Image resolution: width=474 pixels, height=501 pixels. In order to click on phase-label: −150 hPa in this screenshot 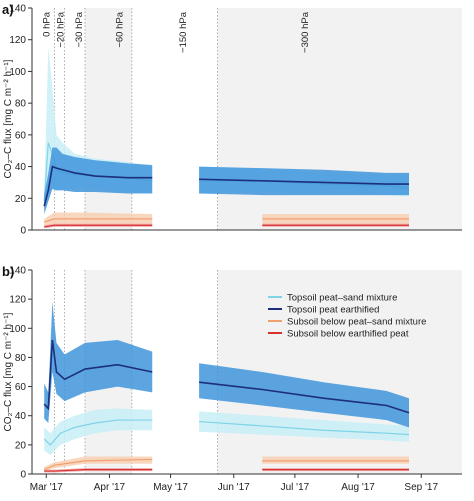, I will do `click(183, 32)`.